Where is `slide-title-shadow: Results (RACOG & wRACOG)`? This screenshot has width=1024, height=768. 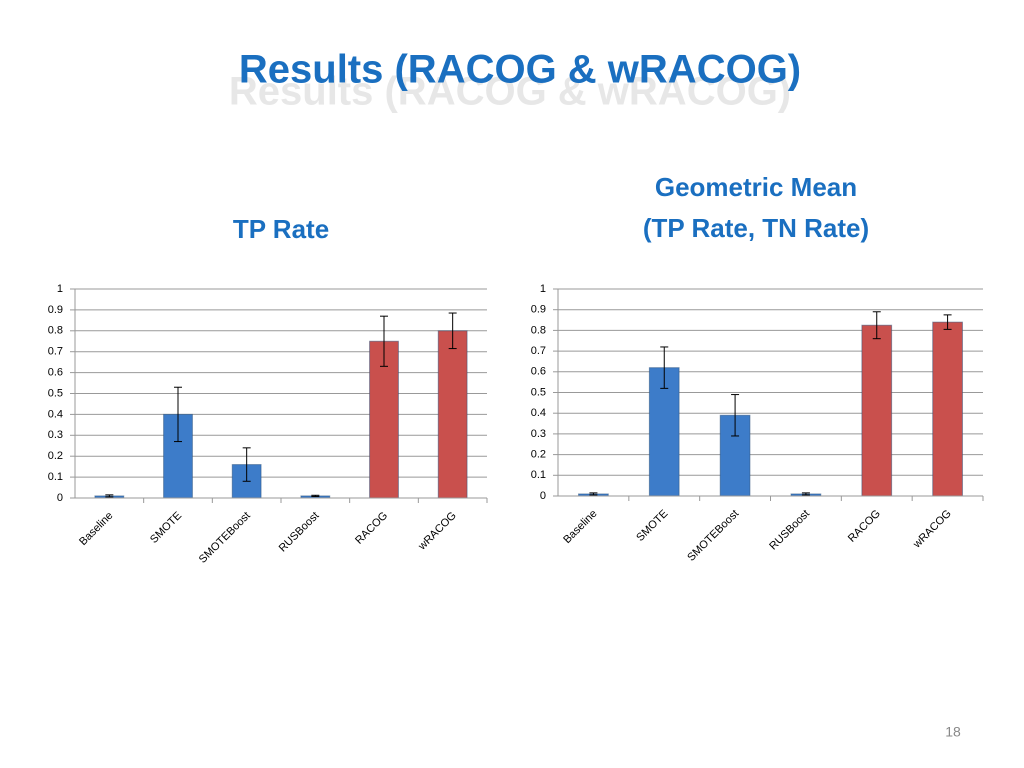
slide-title-shadow: Results (RACOG & wRACOG) is located at coordinates (510, 92).